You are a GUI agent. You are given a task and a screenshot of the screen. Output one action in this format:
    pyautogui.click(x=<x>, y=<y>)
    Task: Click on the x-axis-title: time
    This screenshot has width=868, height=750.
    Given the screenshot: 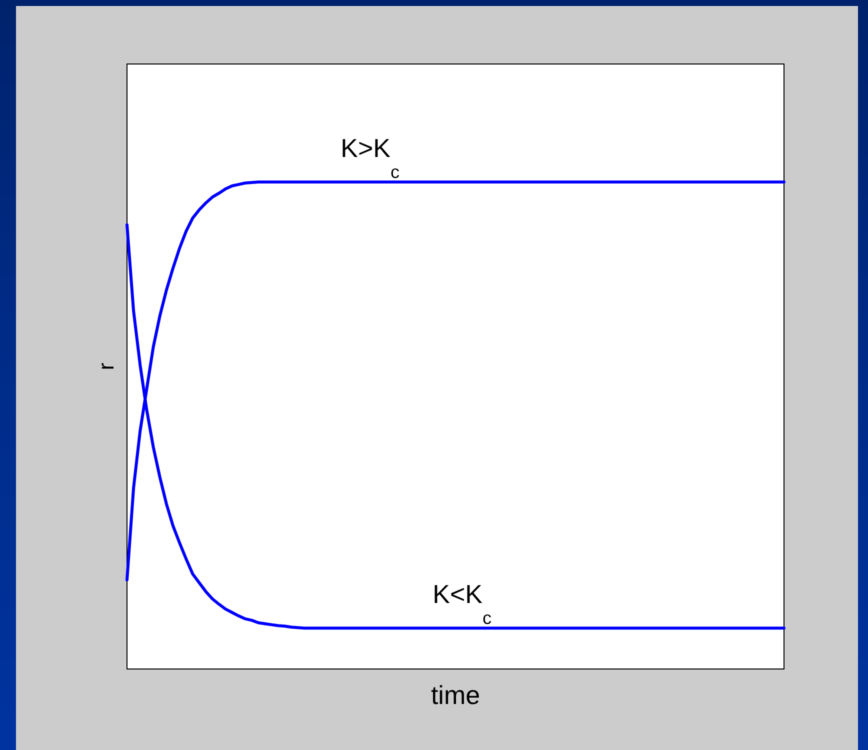 What is the action you would take?
    pyautogui.click(x=455, y=695)
    